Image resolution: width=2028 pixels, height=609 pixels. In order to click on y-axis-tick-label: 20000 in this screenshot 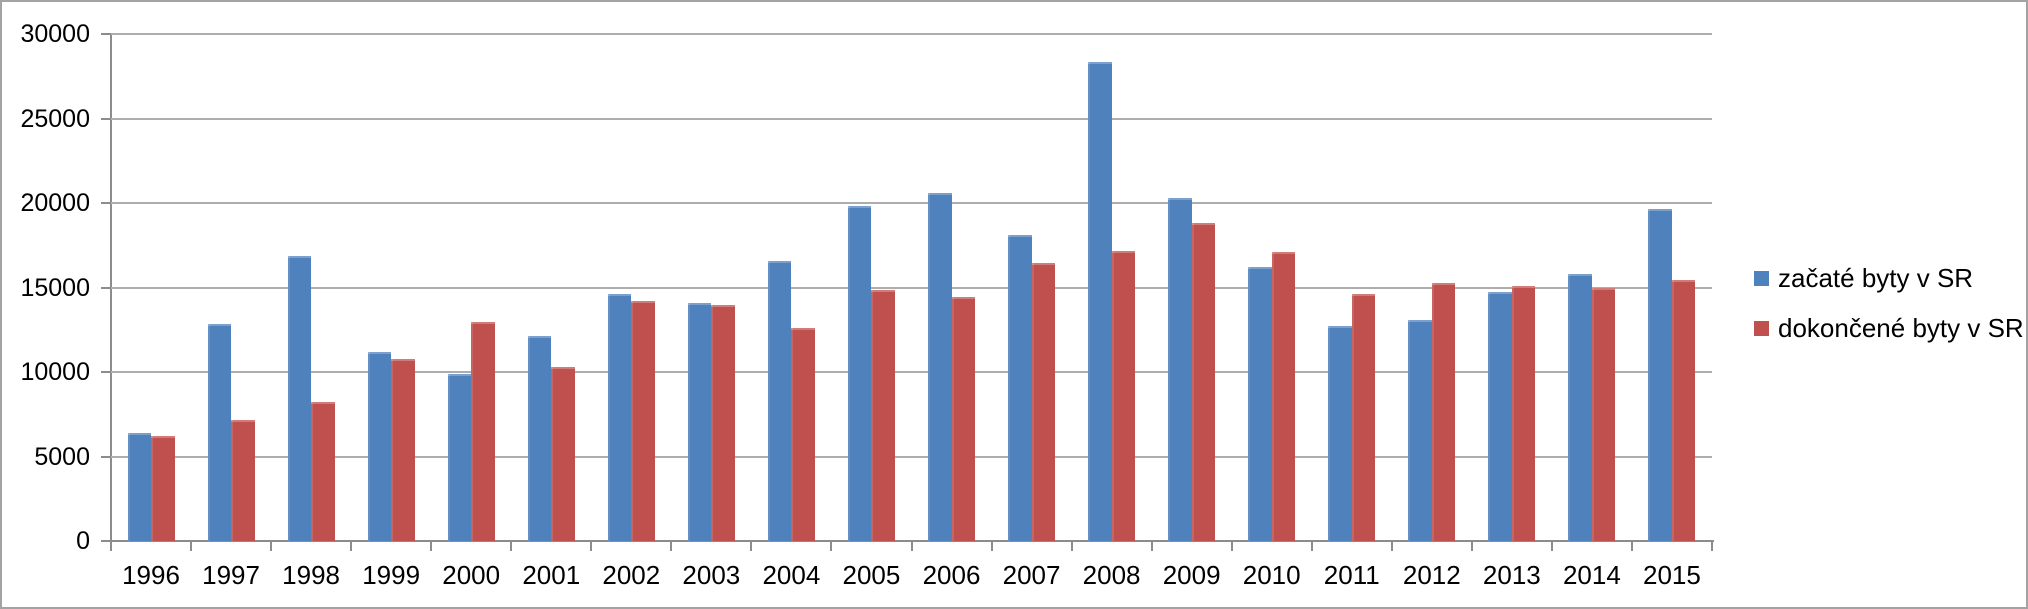, I will do `click(55, 203)`.